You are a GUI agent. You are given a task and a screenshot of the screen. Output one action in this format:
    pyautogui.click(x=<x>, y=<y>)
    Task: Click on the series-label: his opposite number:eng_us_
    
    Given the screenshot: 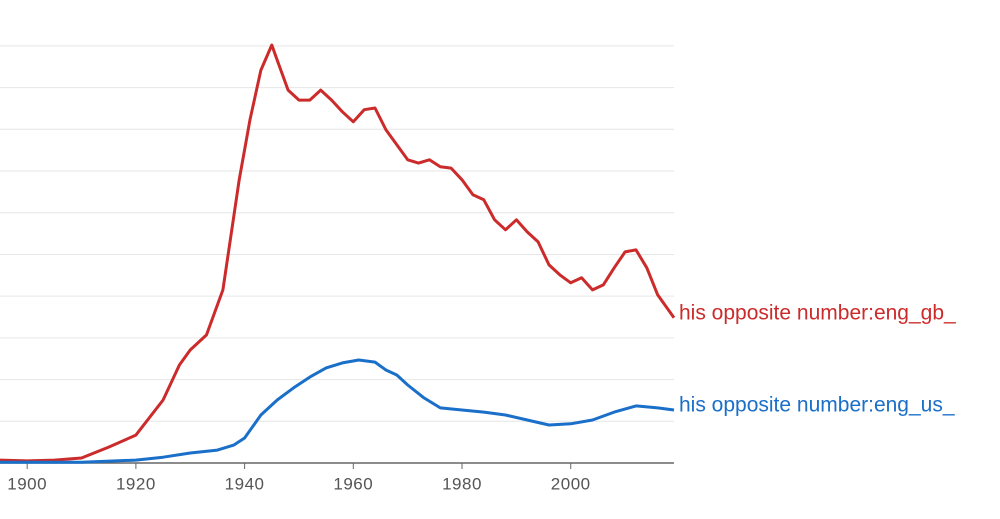 What is the action you would take?
    pyautogui.click(x=817, y=405)
    